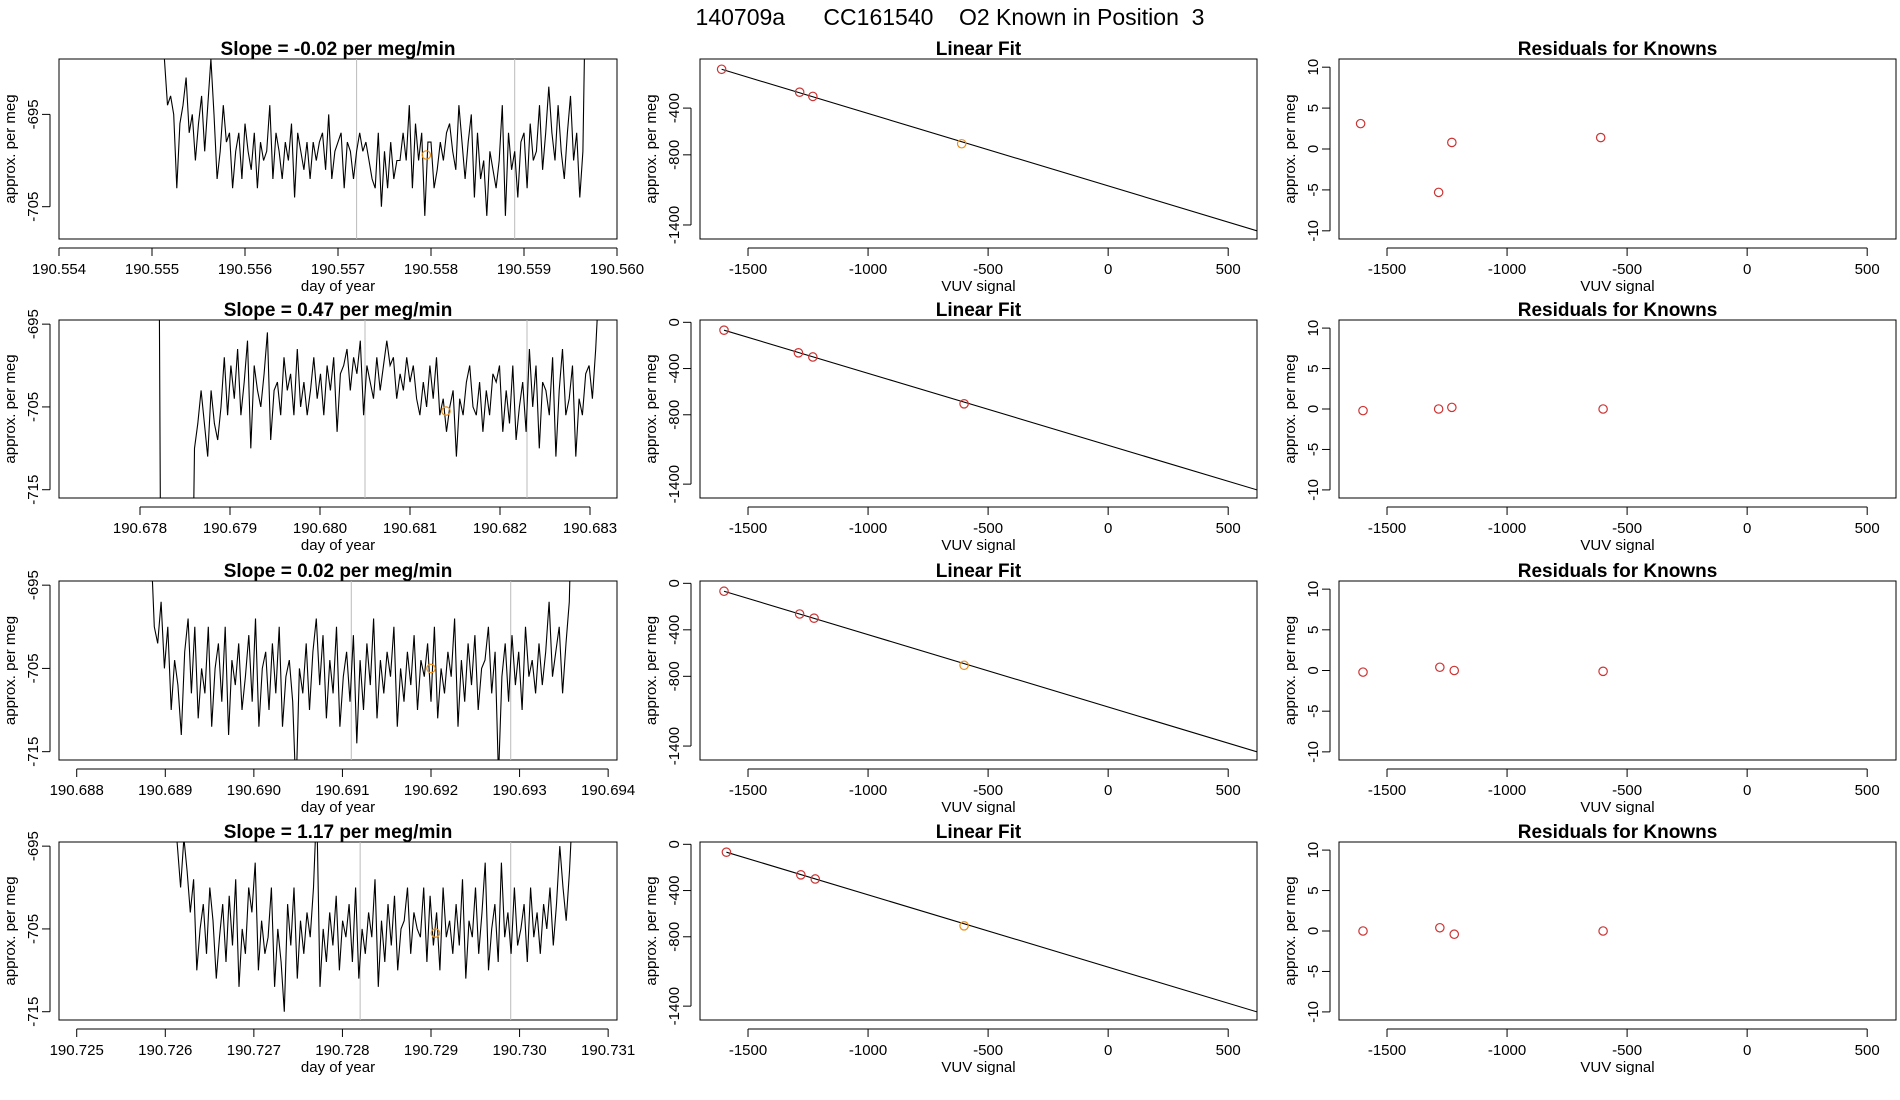 This screenshot has width=1900, height=1100. Describe the element at coordinates (342, 790) in the screenshot. I see `x-tick-label: 190.691` at that location.